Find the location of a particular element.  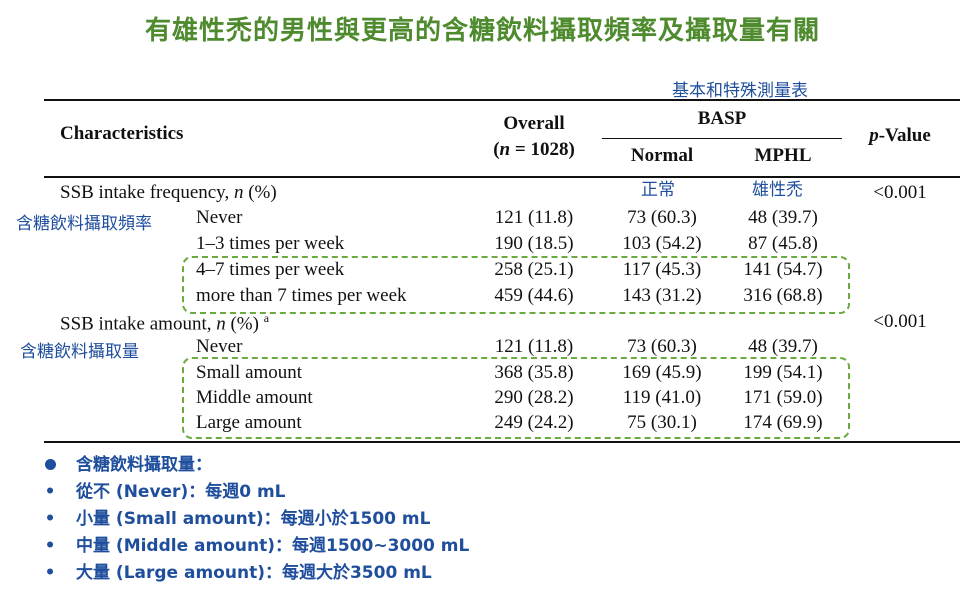

normal-value: 169 (45.9) is located at coordinates (662, 372).